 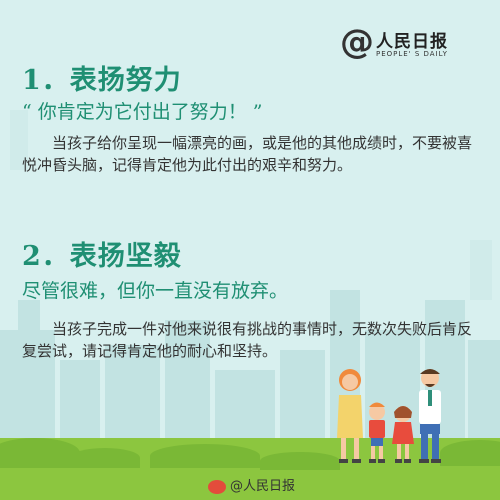 What do you see at coordinates (155, 291) in the screenshot?
I see `section-2-quote: 尽管很难，但你一直没有放弃。` at bounding box center [155, 291].